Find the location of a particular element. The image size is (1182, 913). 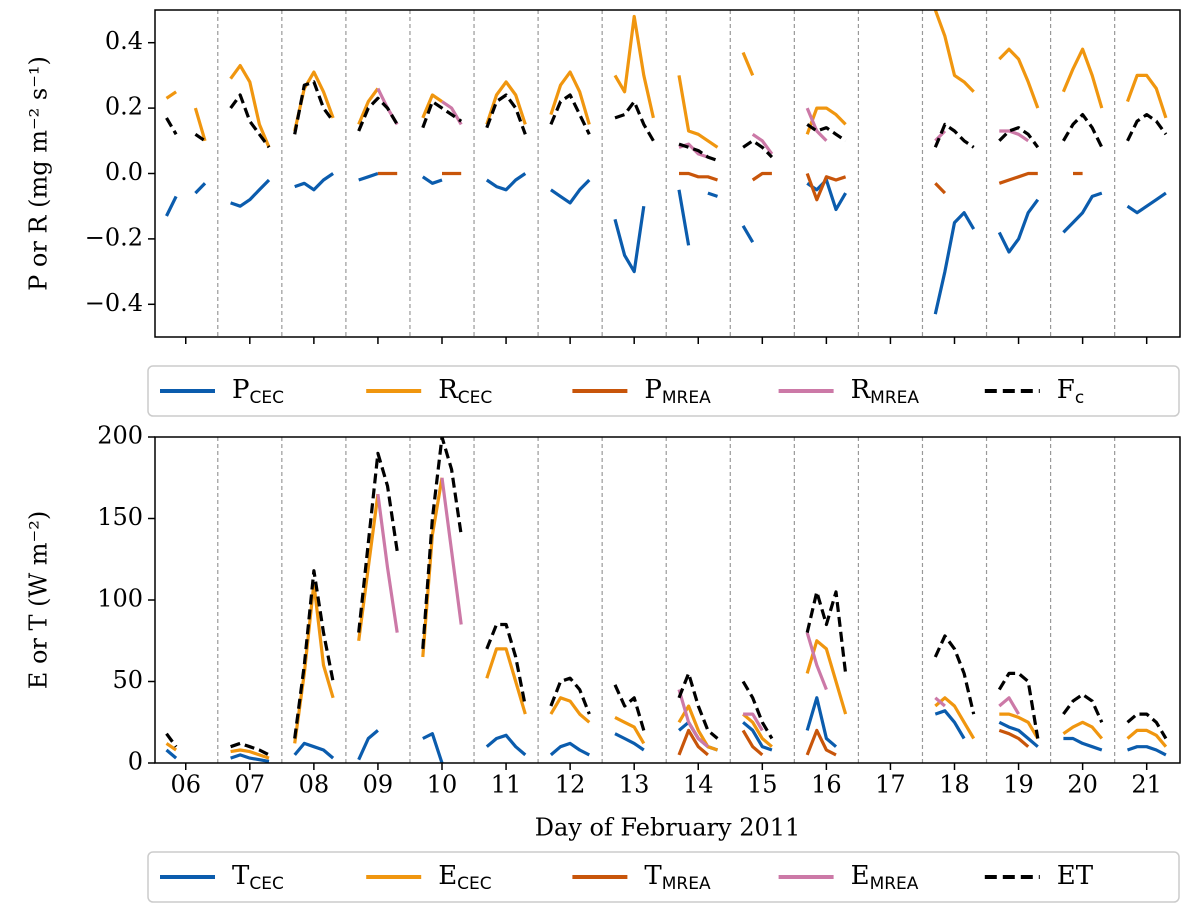

y-tick-label: 200 is located at coordinates (120, 436).